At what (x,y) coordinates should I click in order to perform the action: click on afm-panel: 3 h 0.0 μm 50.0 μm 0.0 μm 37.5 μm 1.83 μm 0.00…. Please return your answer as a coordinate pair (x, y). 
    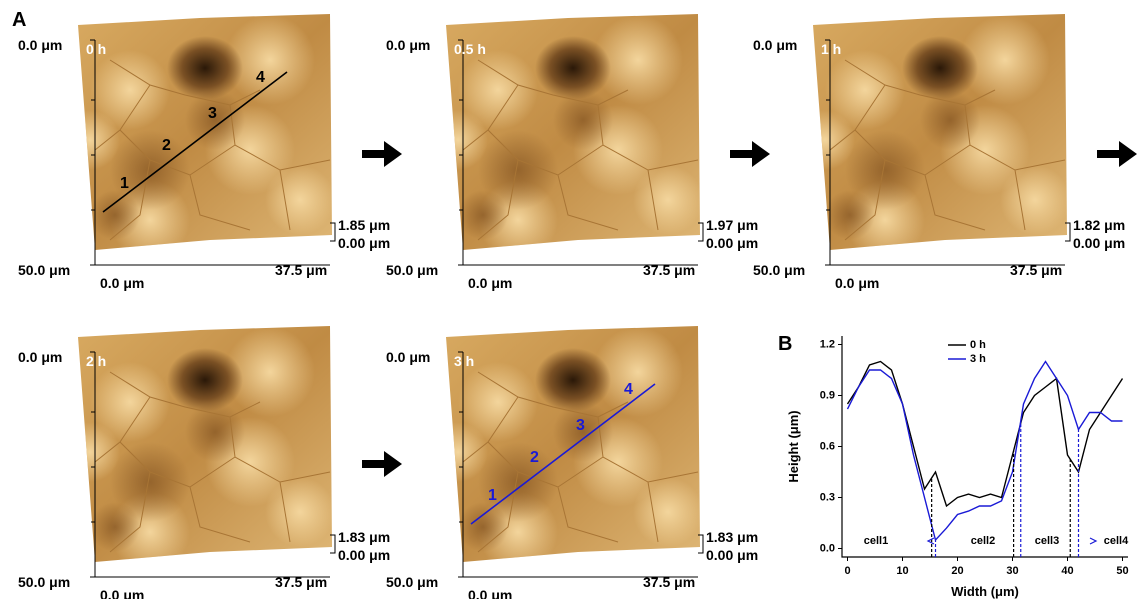
    Looking at the image, I should click on (572, 462).